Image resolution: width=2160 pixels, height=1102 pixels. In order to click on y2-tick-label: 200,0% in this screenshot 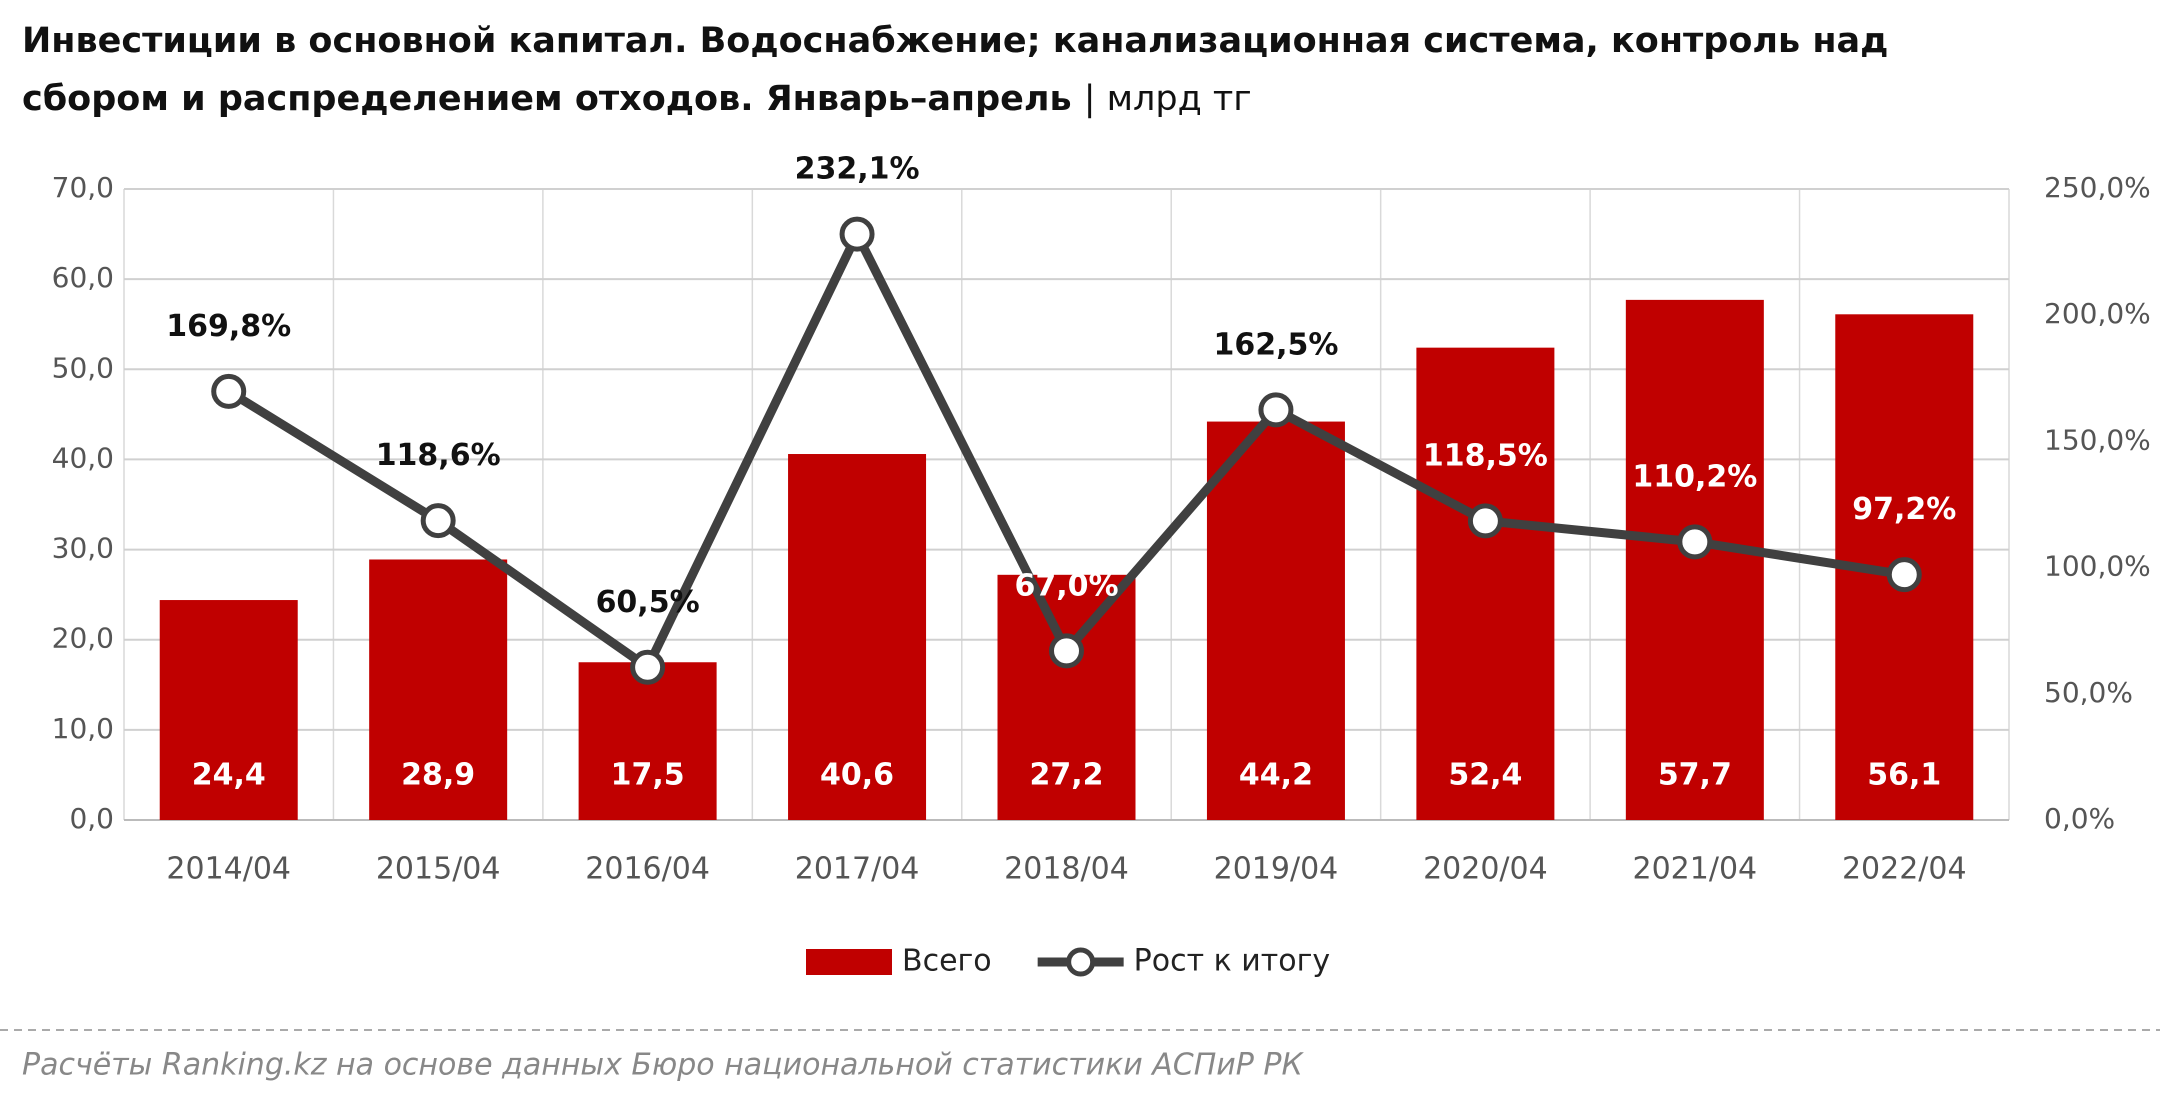, I will do `click(2097, 313)`.